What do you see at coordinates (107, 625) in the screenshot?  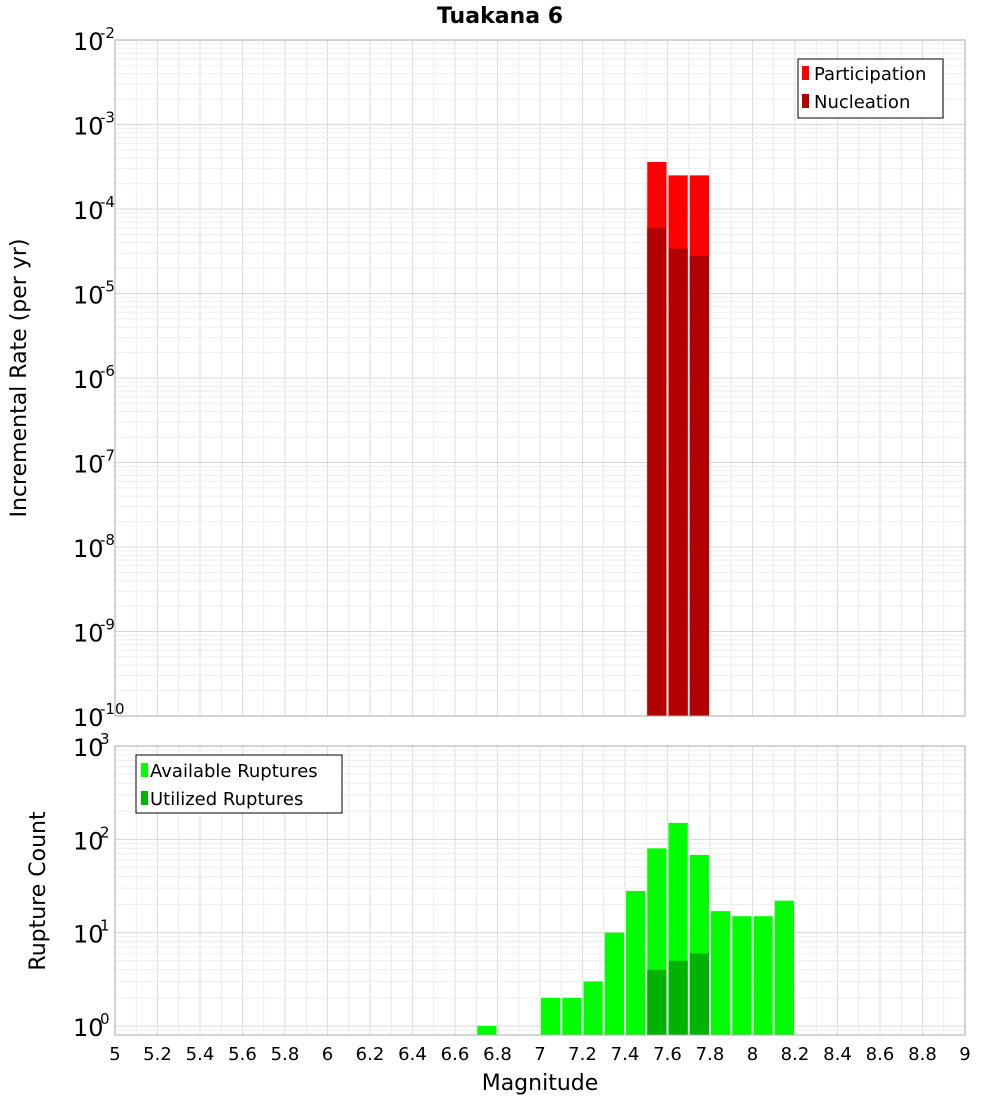 I see `top-y-tick-exponent: -9` at bounding box center [107, 625].